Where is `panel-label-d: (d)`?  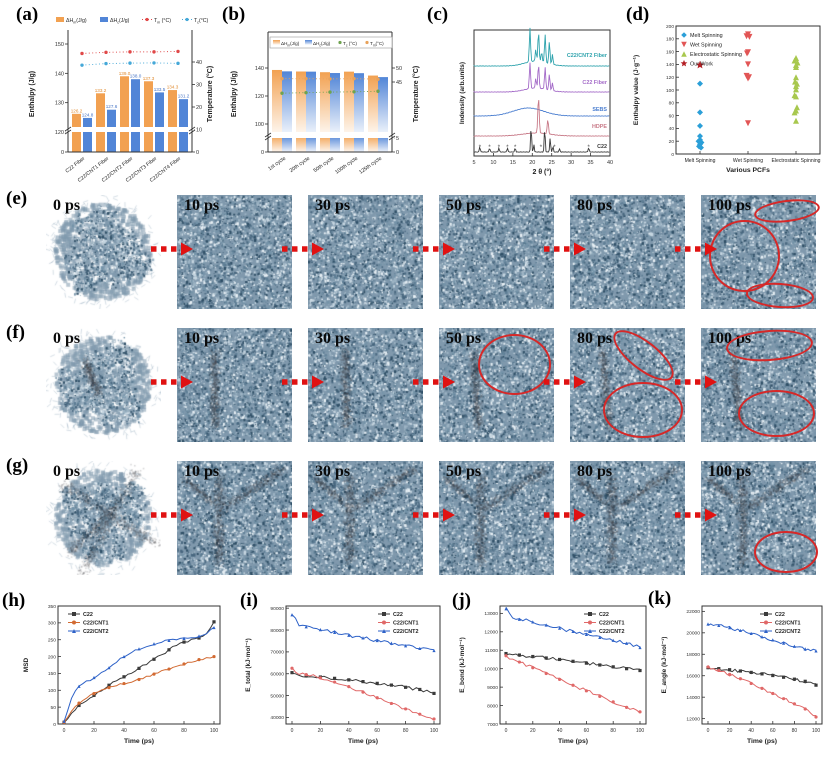 panel-label-d: (d) is located at coordinates (638, 14).